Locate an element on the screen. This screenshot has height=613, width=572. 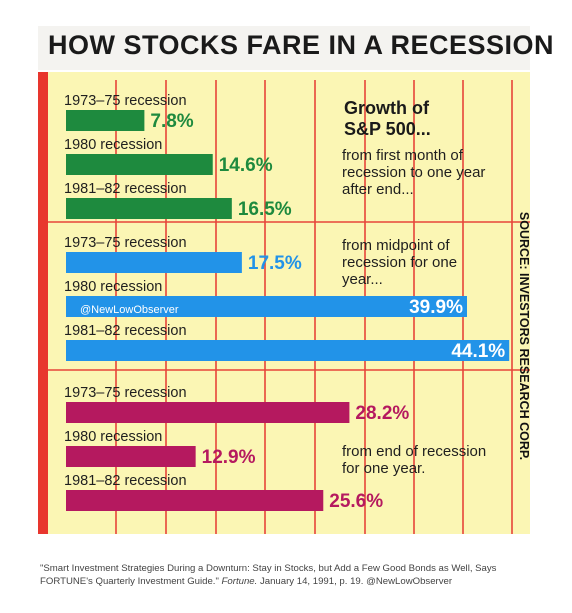
group-description-line: for one year. is located at coordinates (383, 468).